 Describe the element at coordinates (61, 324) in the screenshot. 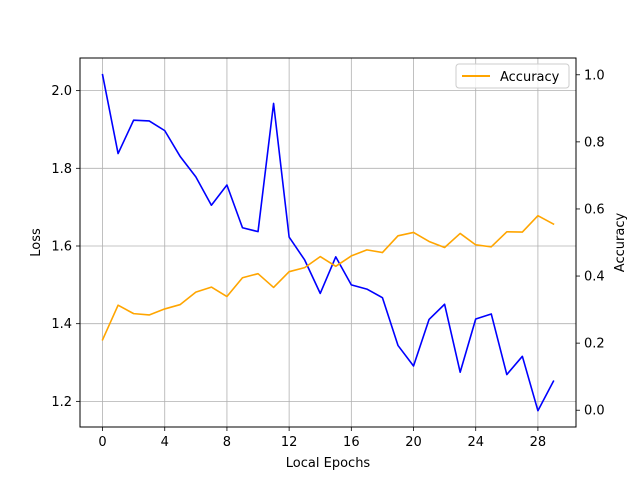

I see `y-tick-label-left-1: 1.4` at that location.